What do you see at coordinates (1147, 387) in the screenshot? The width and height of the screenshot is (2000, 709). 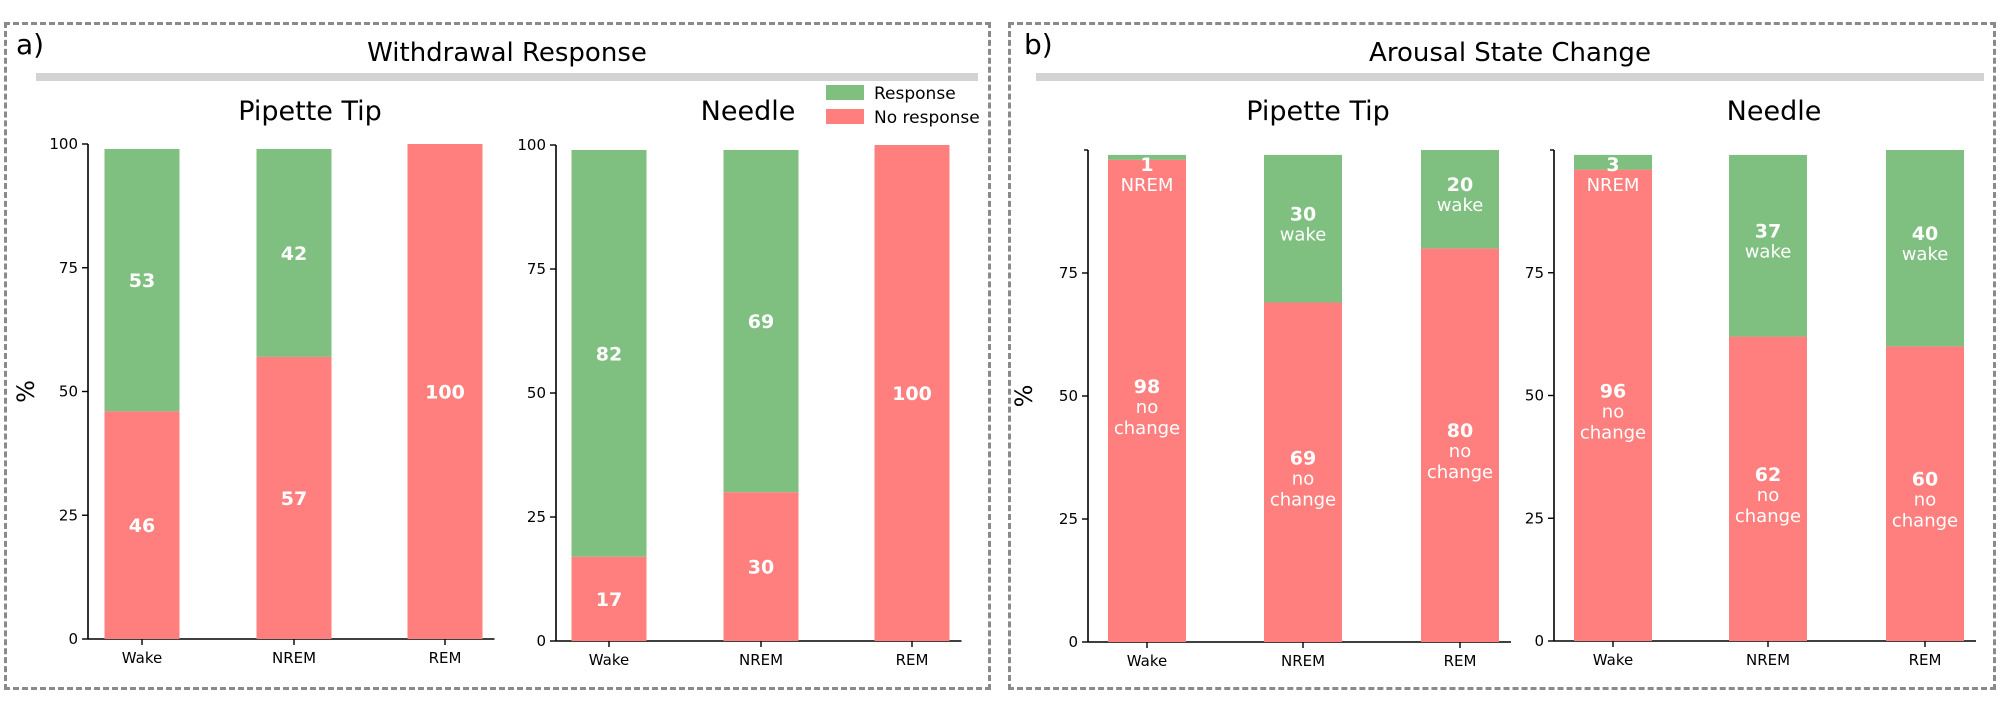 I see `bar-value-label: 98` at bounding box center [1147, 387].